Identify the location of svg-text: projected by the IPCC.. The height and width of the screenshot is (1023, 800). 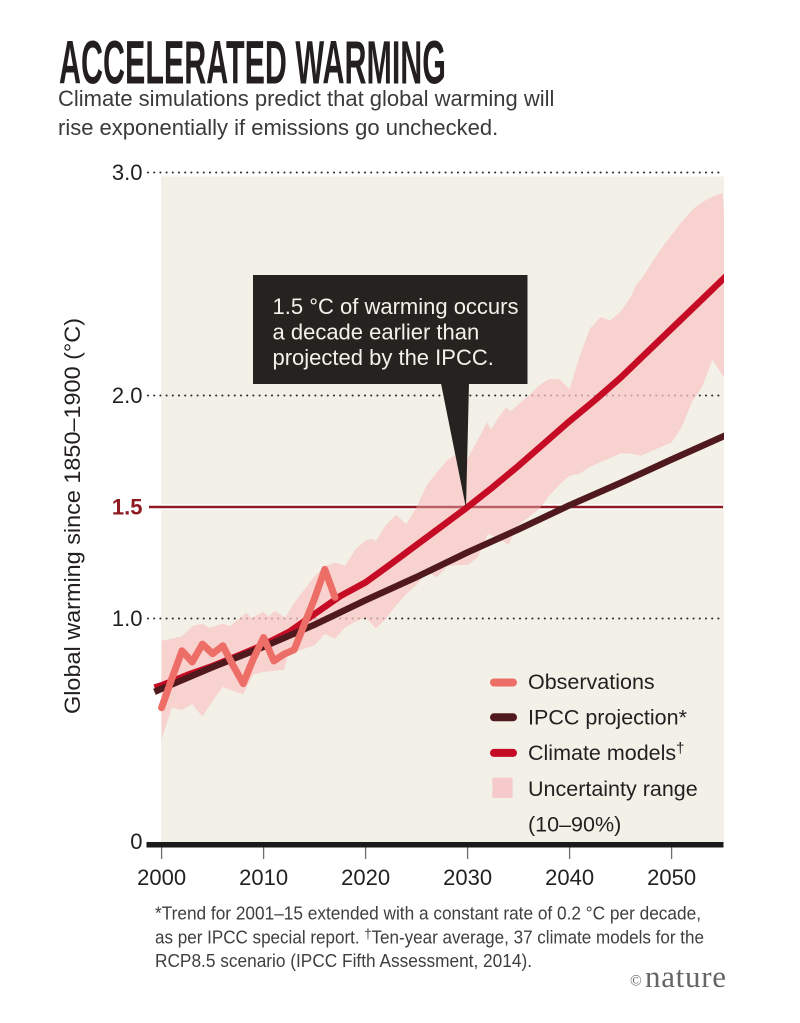
(383, 357).